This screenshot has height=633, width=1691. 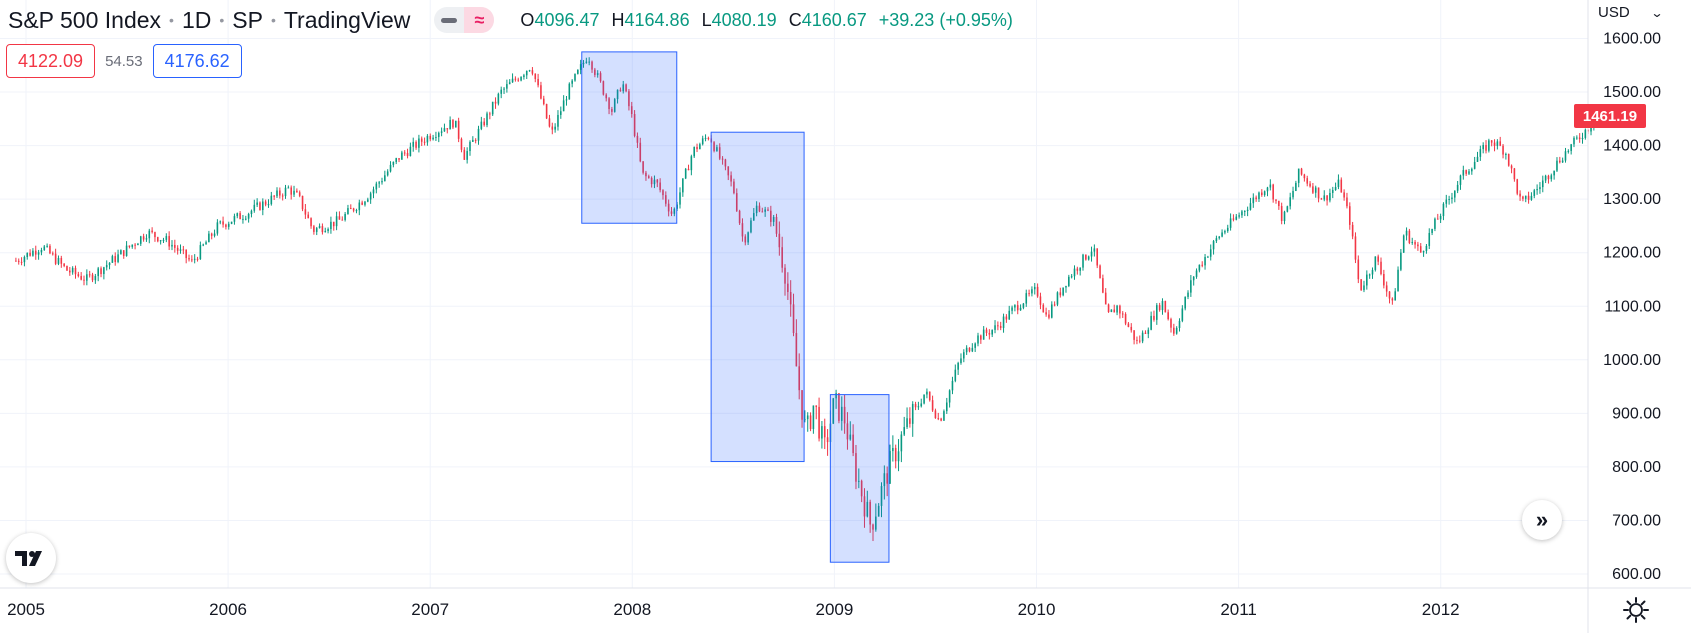 I want to click on highlight-rectangles, so click(x=735, y=307).